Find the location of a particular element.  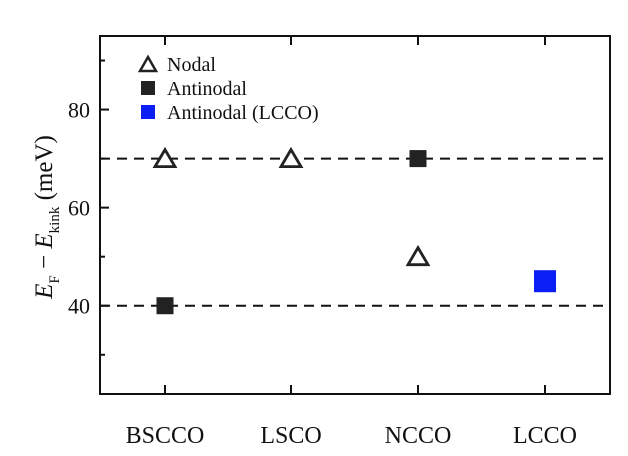

y-tick-label: 60 is located at coordinates (79, 208).